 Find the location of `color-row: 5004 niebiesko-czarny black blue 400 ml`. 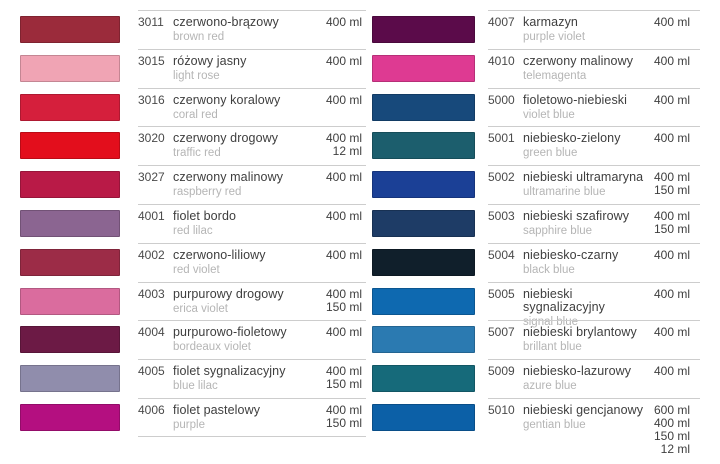

color-row: 5004 niebiesko-czarny black blue 400 ml is located at coordinates (544, 262).